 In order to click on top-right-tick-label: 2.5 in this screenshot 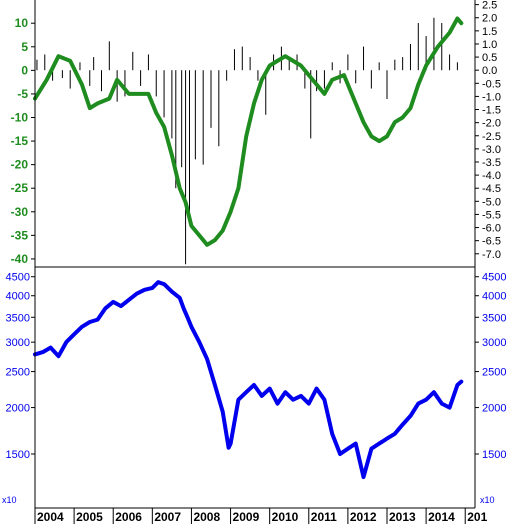, I will do `click(489, 6)`.